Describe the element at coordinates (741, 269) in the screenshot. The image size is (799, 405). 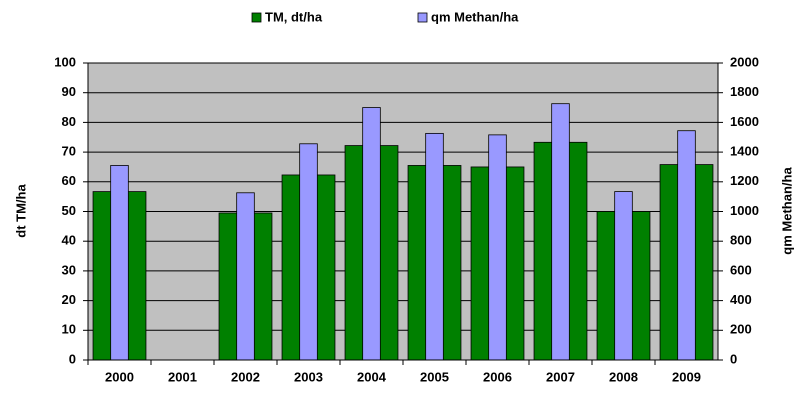
I see `y2-tick-label: 600` at that location.